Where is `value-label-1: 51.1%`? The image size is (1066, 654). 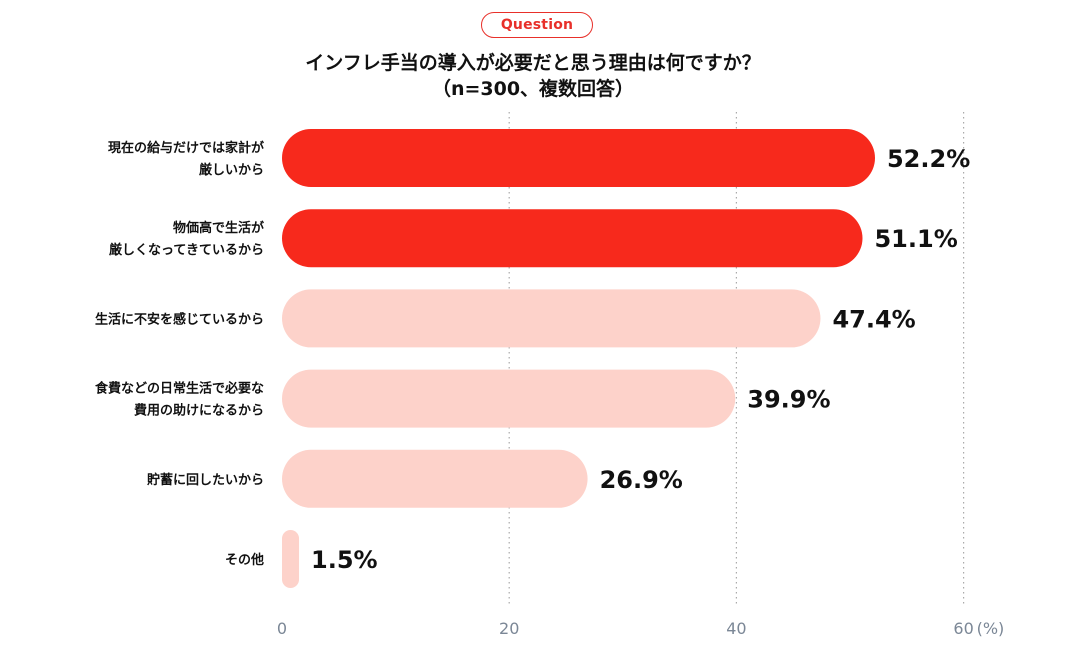 value-label-1: 51.1% is located at coordinates (915, 239).